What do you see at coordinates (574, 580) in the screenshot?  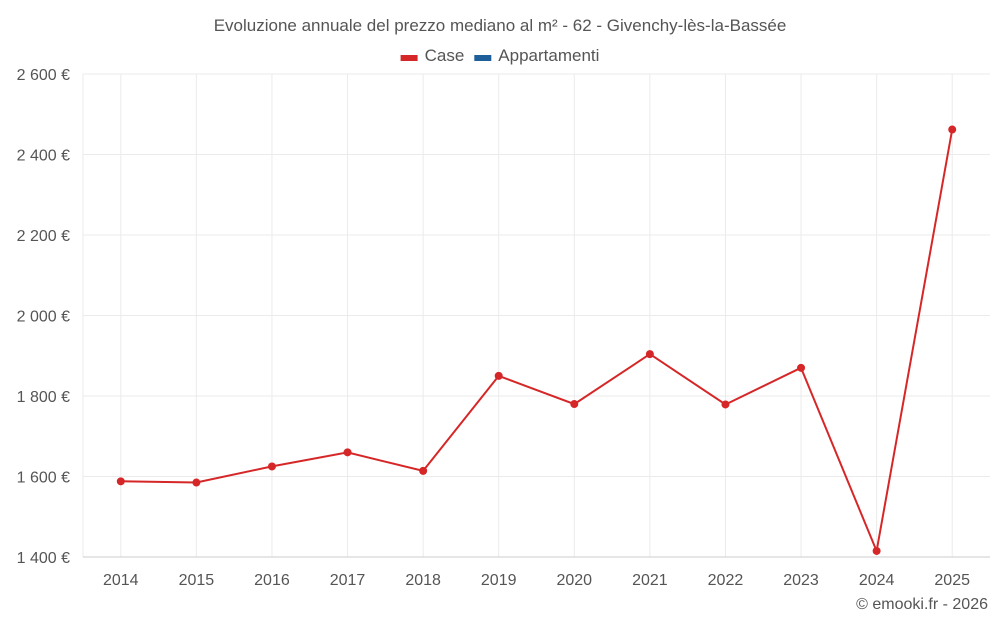 I see `x-tick-label: 2020` at bounding box center [574, 580].